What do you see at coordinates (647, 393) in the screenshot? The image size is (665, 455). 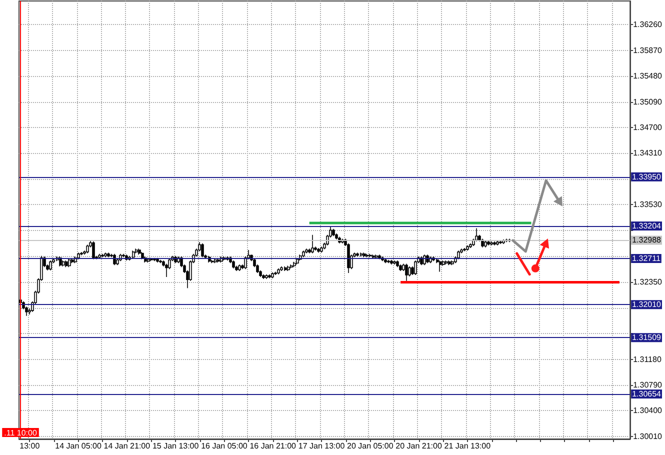 I see `ref-line-label: 1.30654` at bounding box center [647, 393].